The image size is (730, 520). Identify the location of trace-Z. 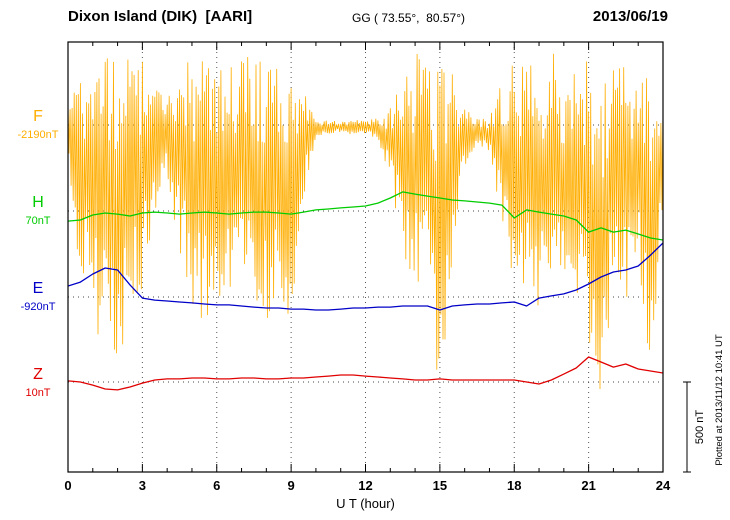
(365, 373).